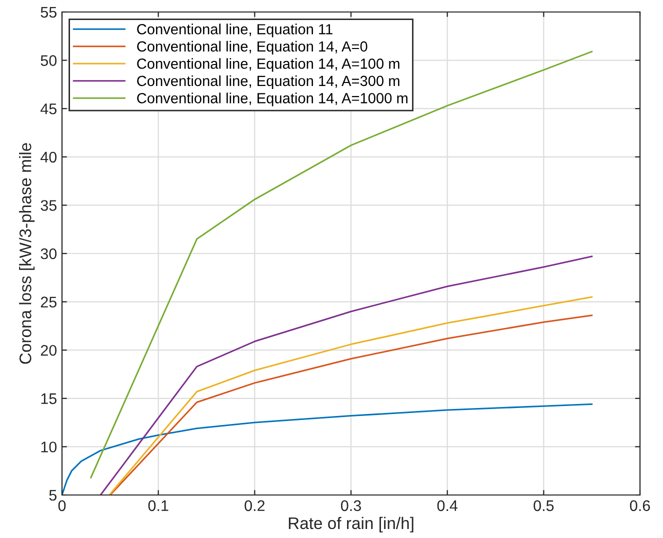  What do you see at coordinates (327, 449) in the screenshot?
I see `line-series` at bounding box center [327, 449].